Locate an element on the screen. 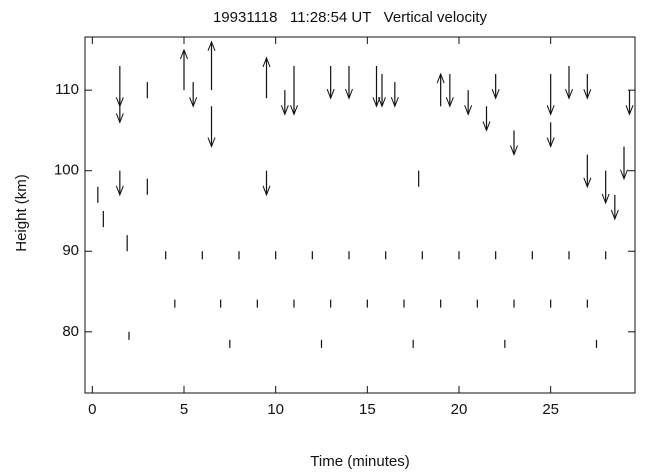 The width and height of the screenshot is (645, 474). x-tick-label: 25 is located at coordinates (550, 409).